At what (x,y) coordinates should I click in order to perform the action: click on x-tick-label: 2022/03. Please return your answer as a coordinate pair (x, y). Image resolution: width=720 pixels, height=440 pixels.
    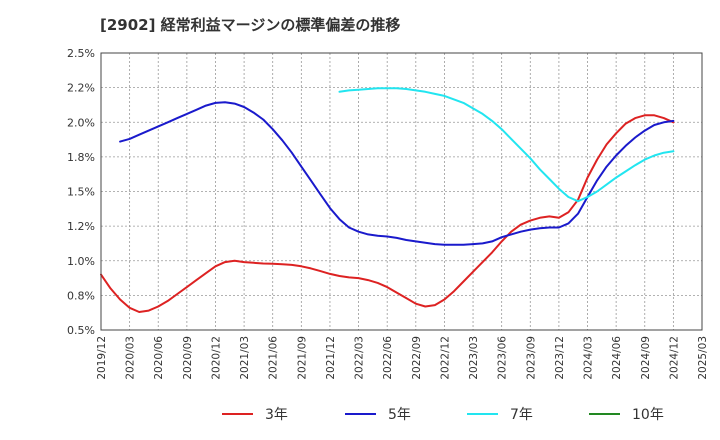
    Looking at the image, I should click on (360, 358).